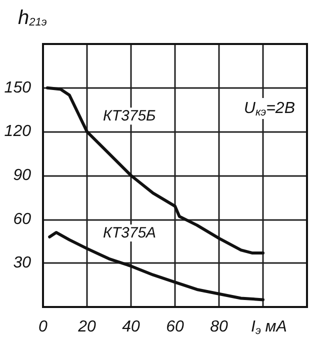 This screenshot has width=324, height=350. Describe the element at coordinates (22, 219) in the screenshot. I see `y-tick-label: 60` at that location.